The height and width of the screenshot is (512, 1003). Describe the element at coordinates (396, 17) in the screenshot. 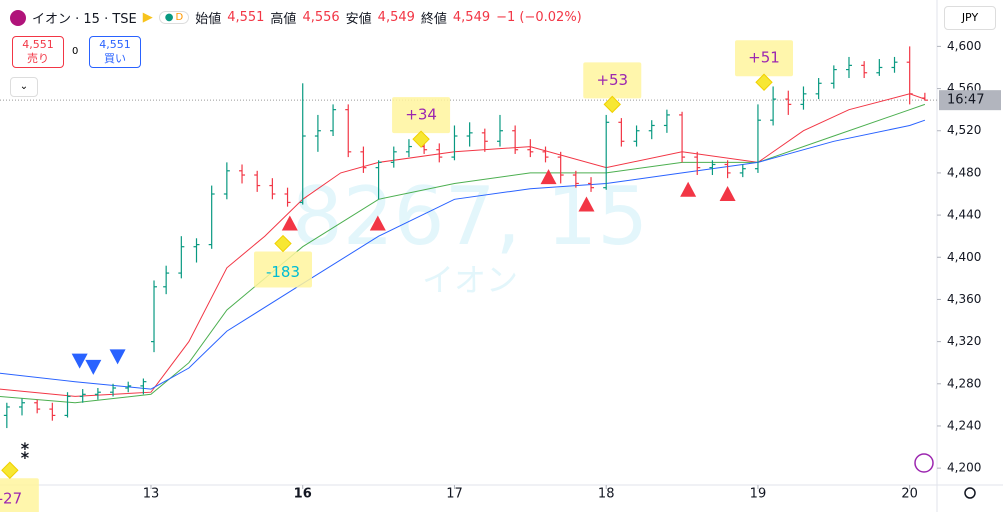

I see `low-value: 4,549` at that location.